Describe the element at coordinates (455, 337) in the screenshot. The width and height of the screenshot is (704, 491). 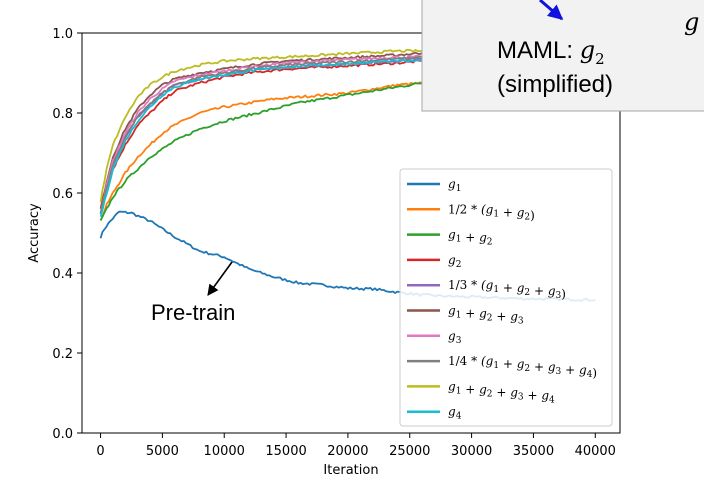
I see `legend-label-6: g3` at that location.